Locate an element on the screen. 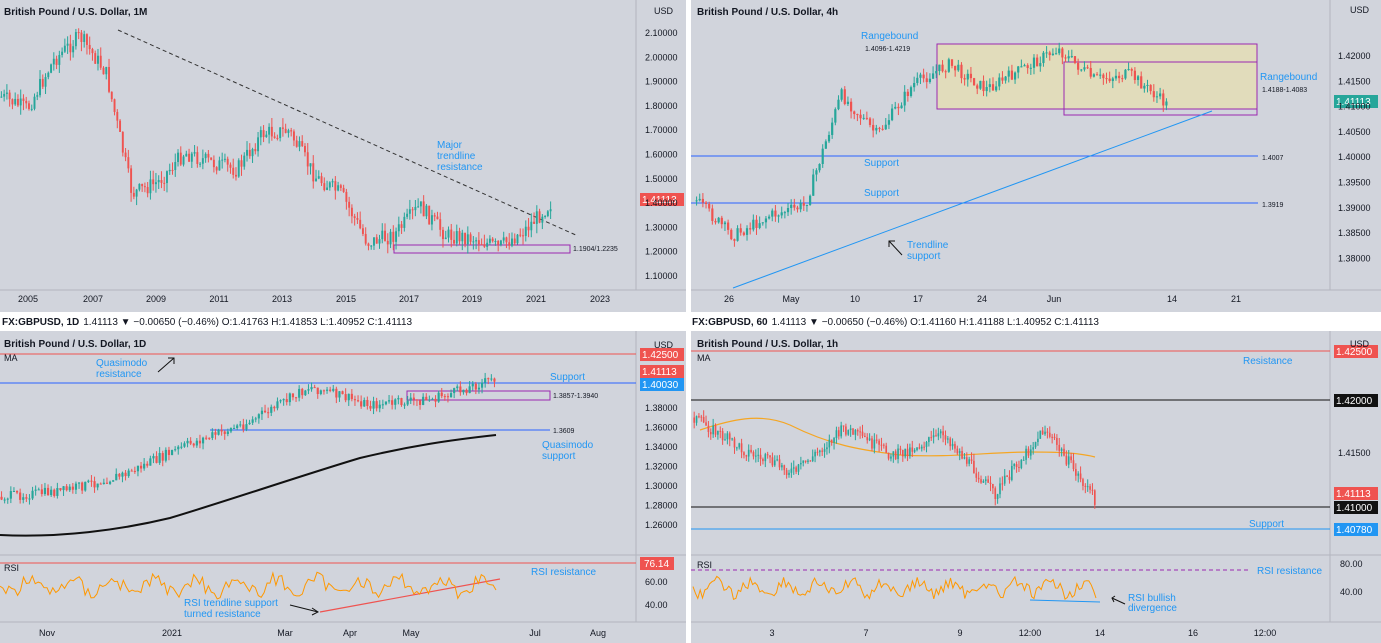 Image resolution: width=1381 pixels, height=643 pixels. p1-x-tick: 2021 is located at coordinates (536, 299).